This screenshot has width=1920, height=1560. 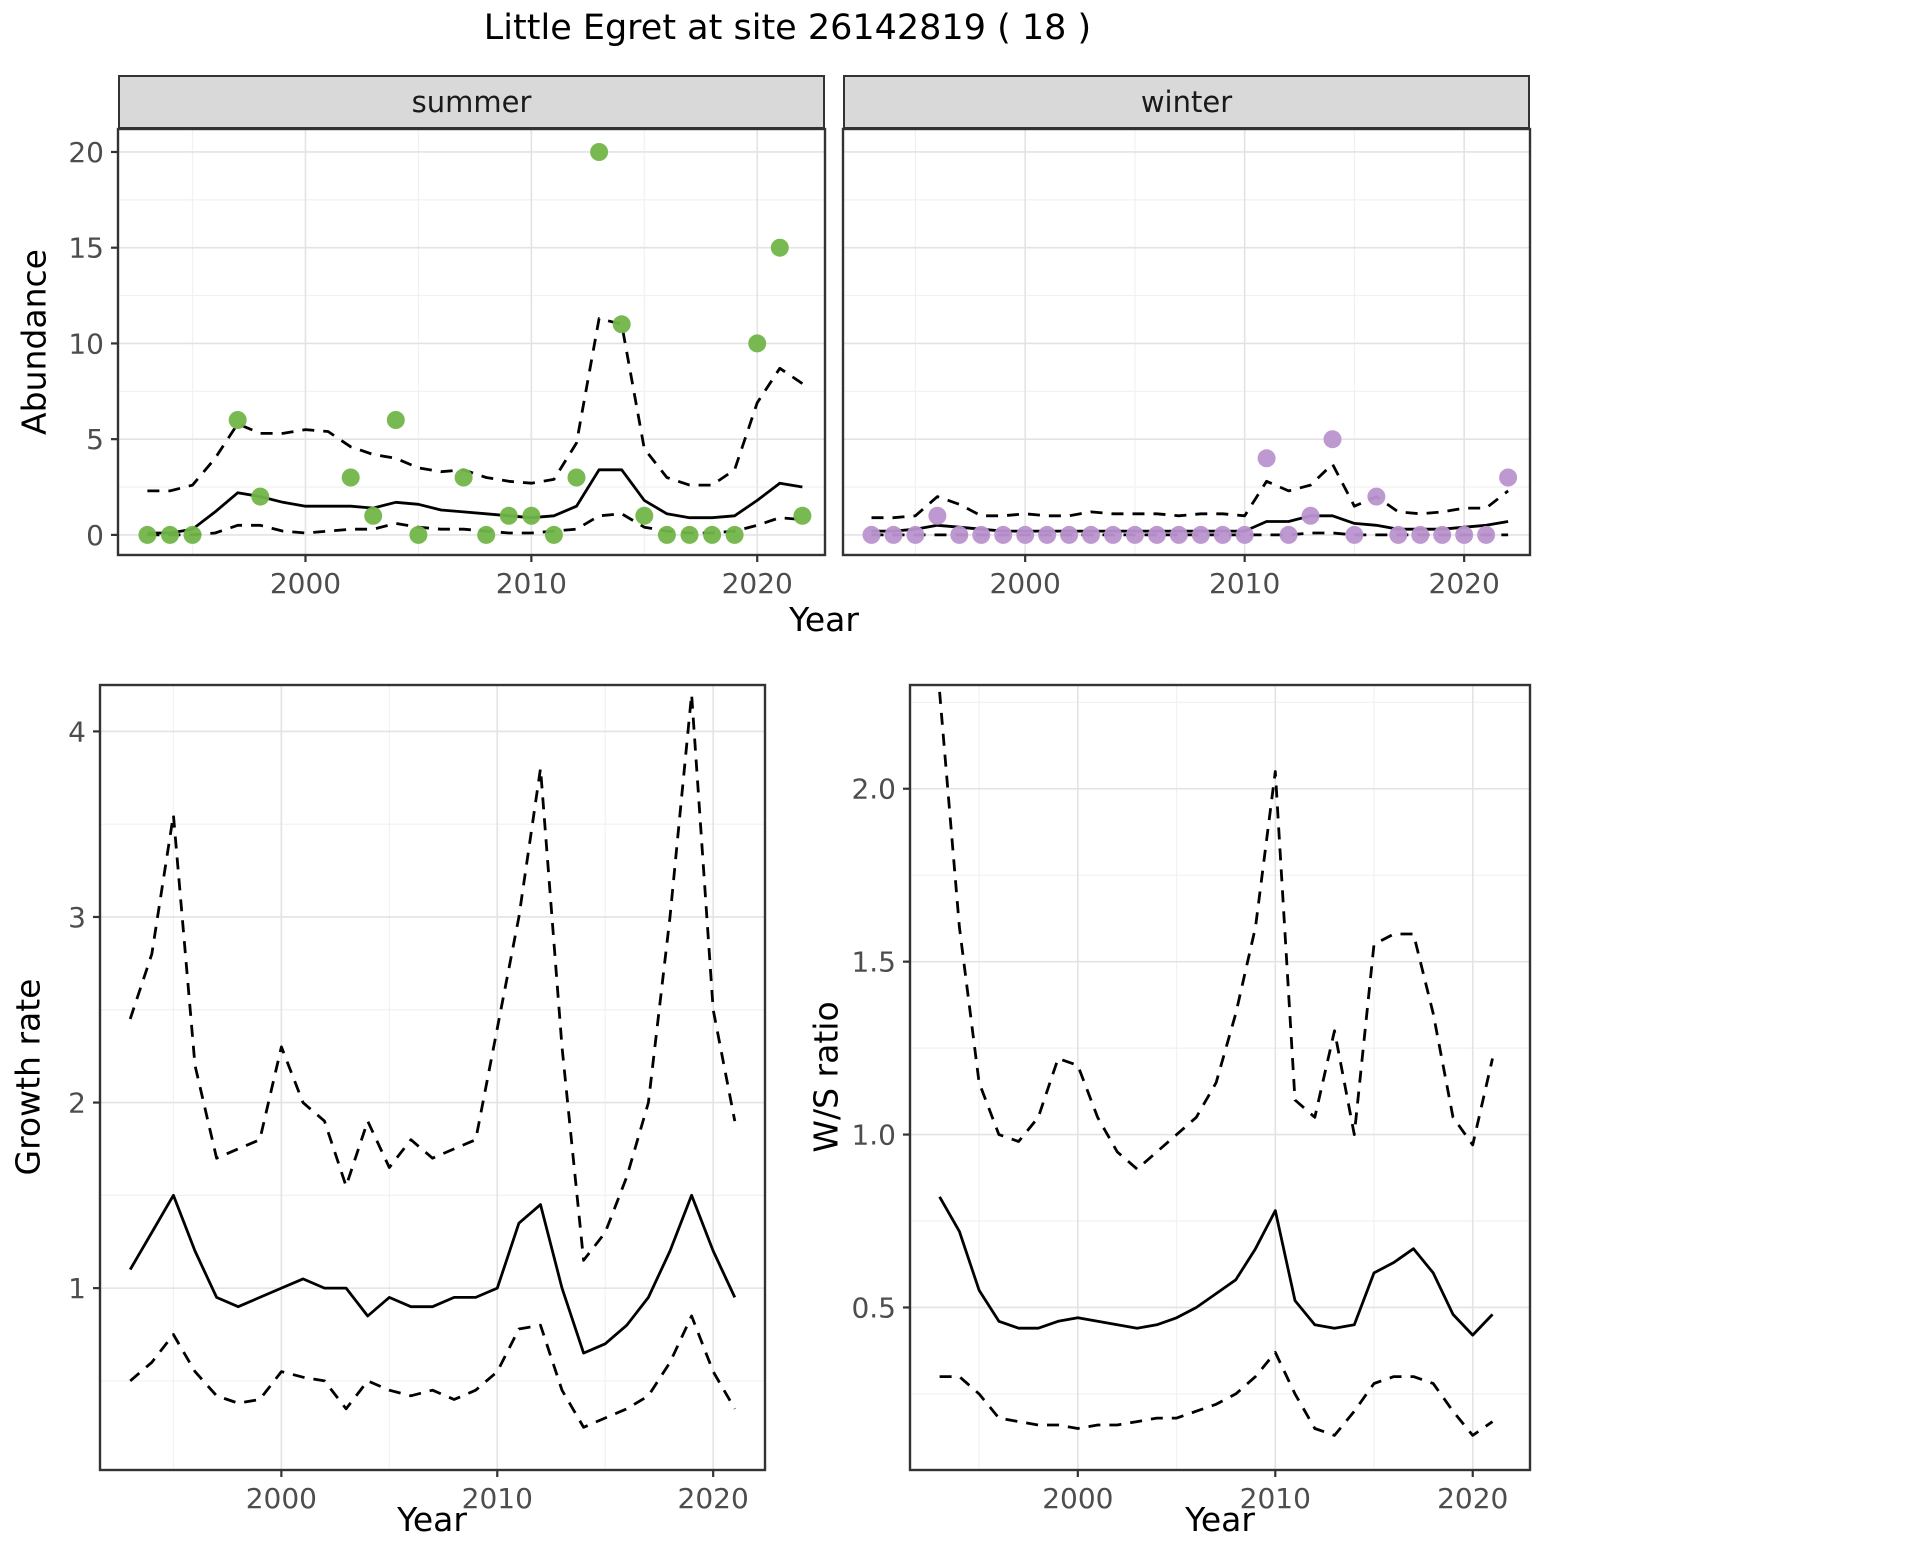 What do you see at coordinates (432, 1519) in the screenshot?
I see `x-axis-title-year-growth: Year` at bounding box center [432, 1519].